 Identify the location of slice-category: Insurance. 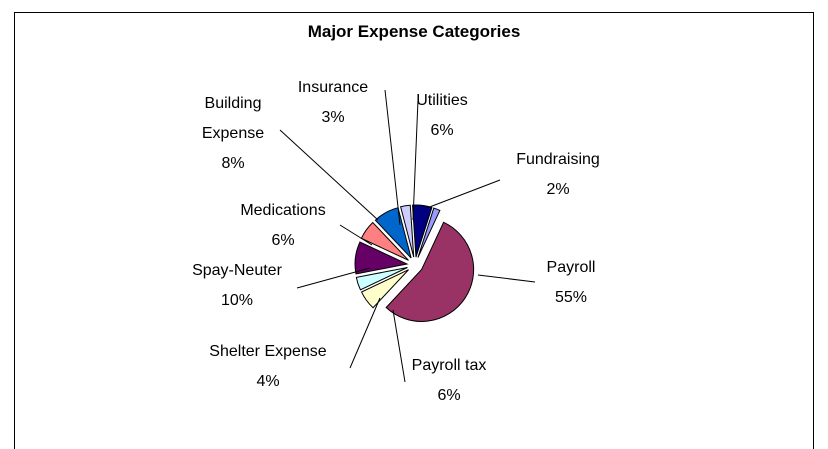
(333, 87).